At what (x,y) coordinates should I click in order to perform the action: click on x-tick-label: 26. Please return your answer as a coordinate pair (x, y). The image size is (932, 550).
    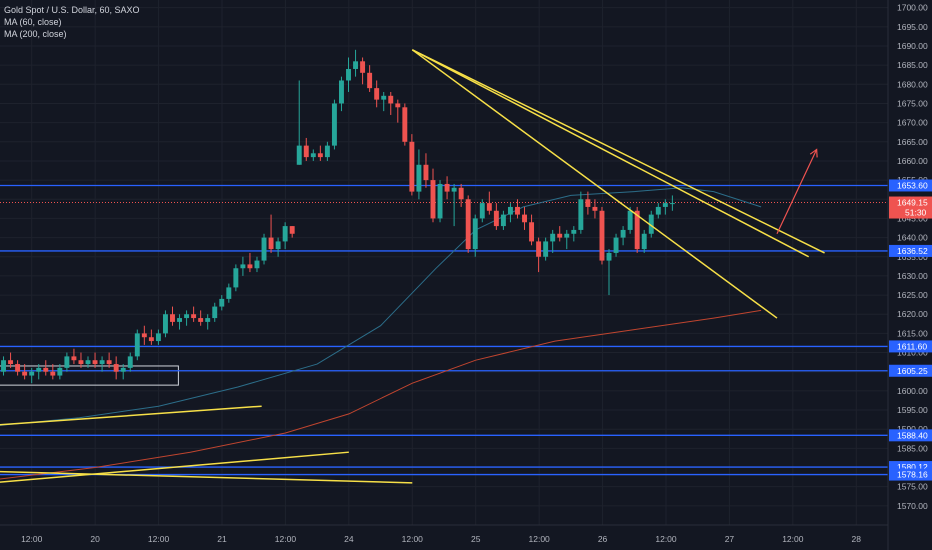
    Looking at the image, I should click on (603, 539).